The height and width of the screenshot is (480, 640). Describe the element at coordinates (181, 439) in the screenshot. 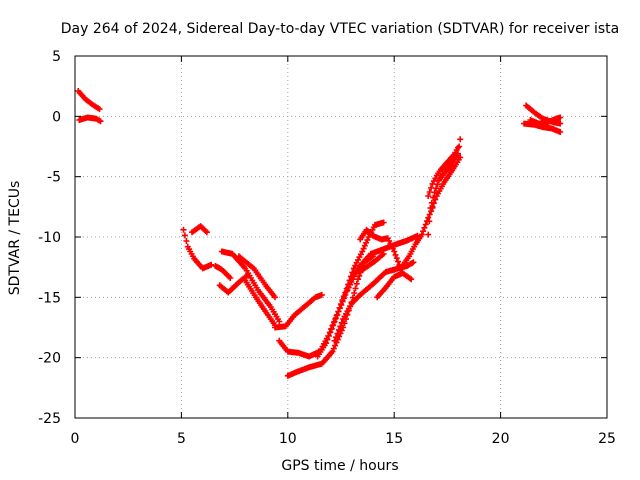

I see `x-tick-label: 5` at that location.